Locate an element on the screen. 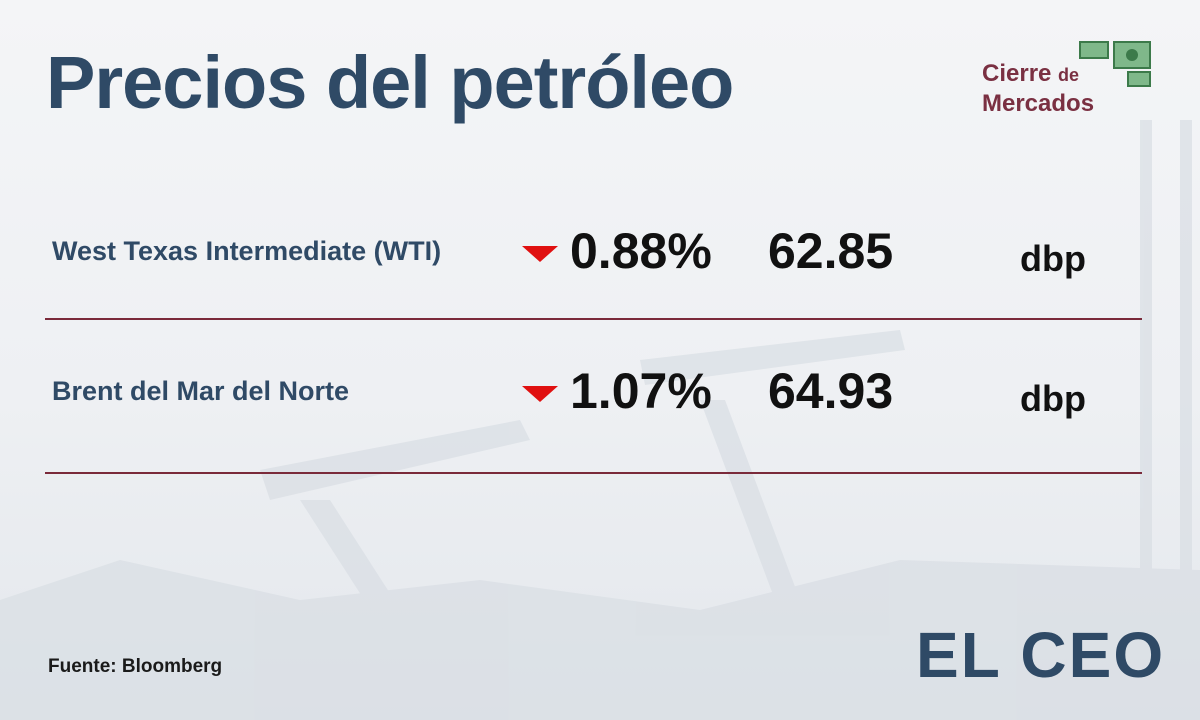 The image size is (1200, 720). row-name: Brent del Mar del Norte is located at coordinates (201, 391).